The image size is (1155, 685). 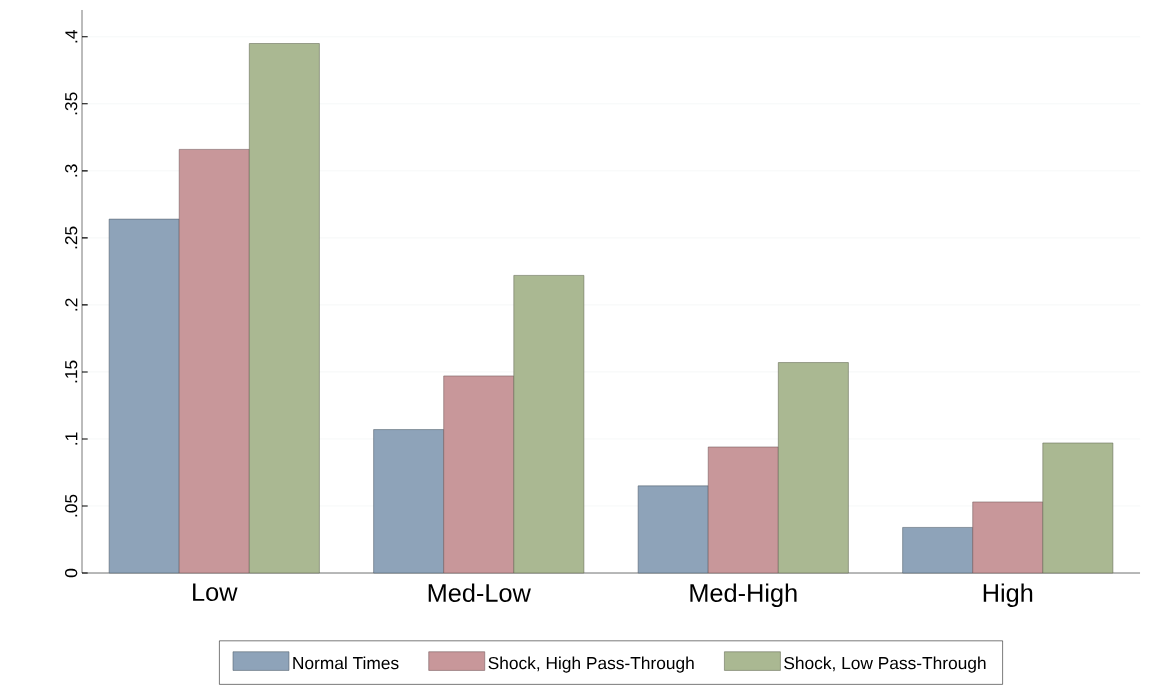 What do you see at coordinates (346, 663) in the screenshot?
I see `legend-label: Normal Times` at bounding box center [346, 663].